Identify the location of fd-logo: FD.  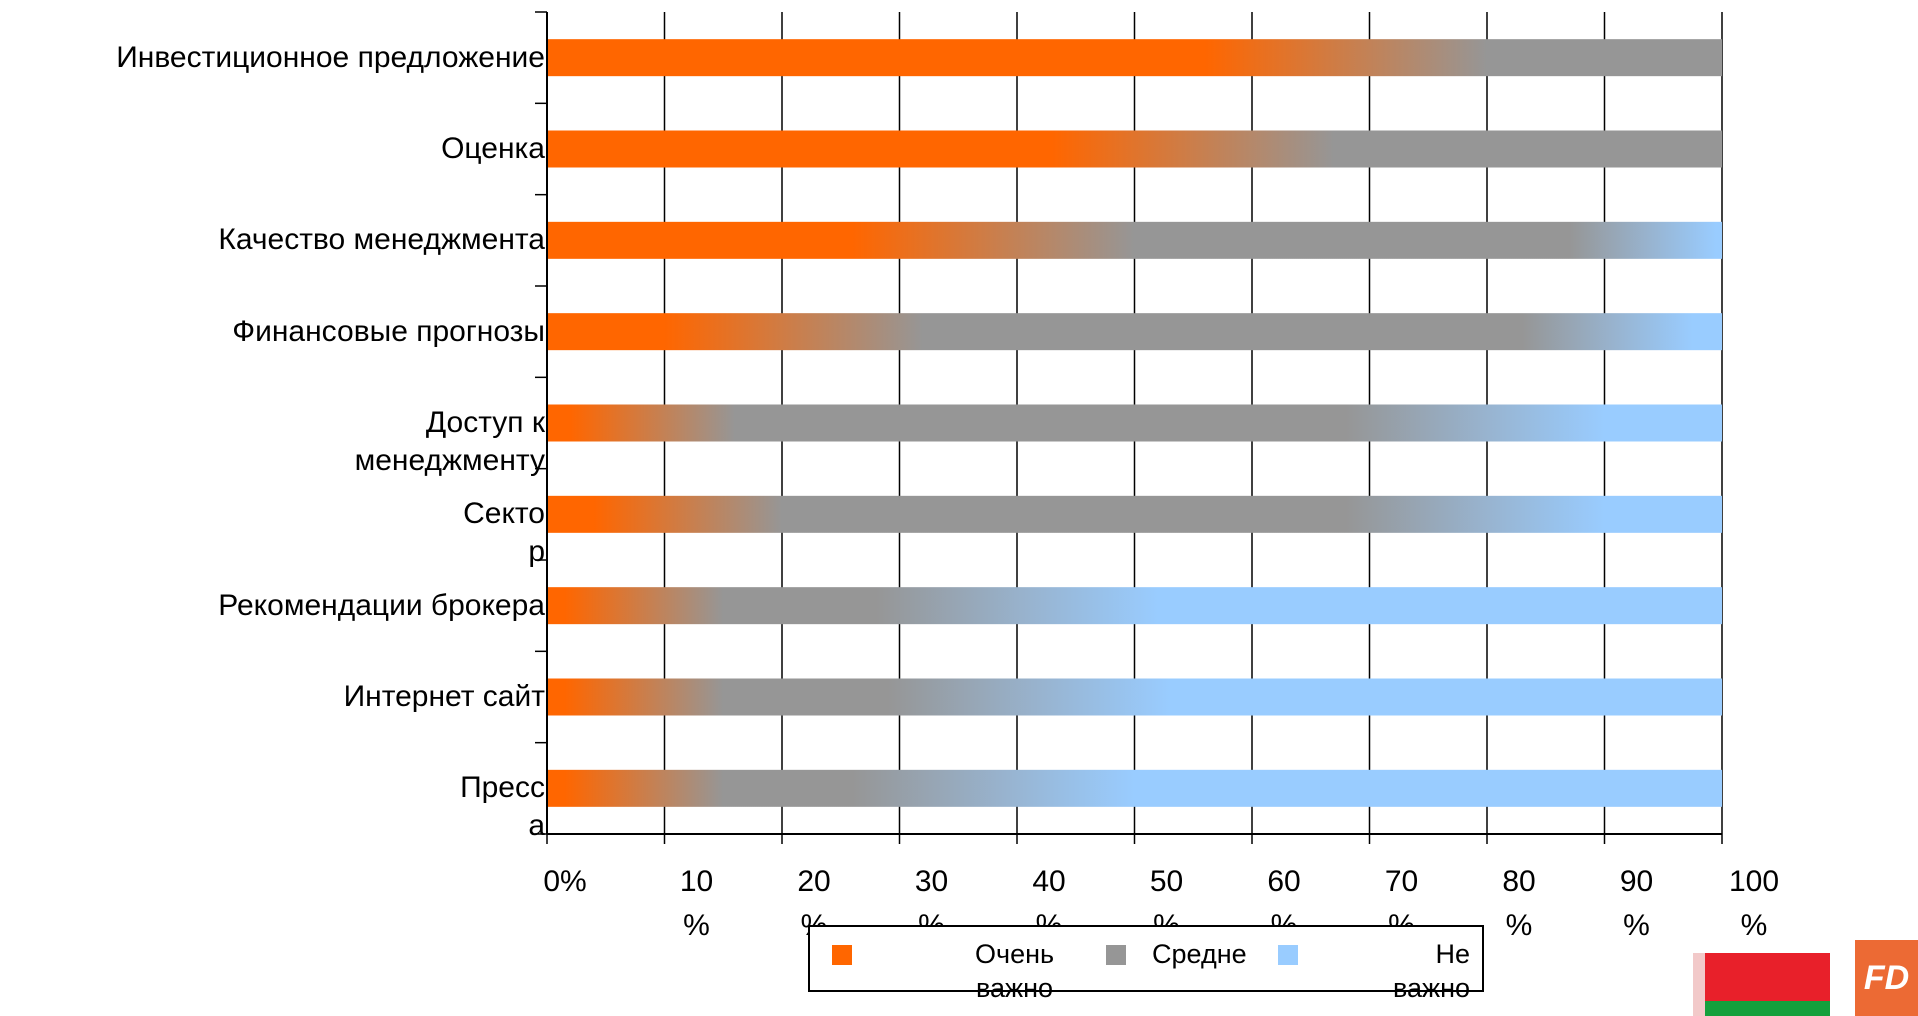
(1886, 978).